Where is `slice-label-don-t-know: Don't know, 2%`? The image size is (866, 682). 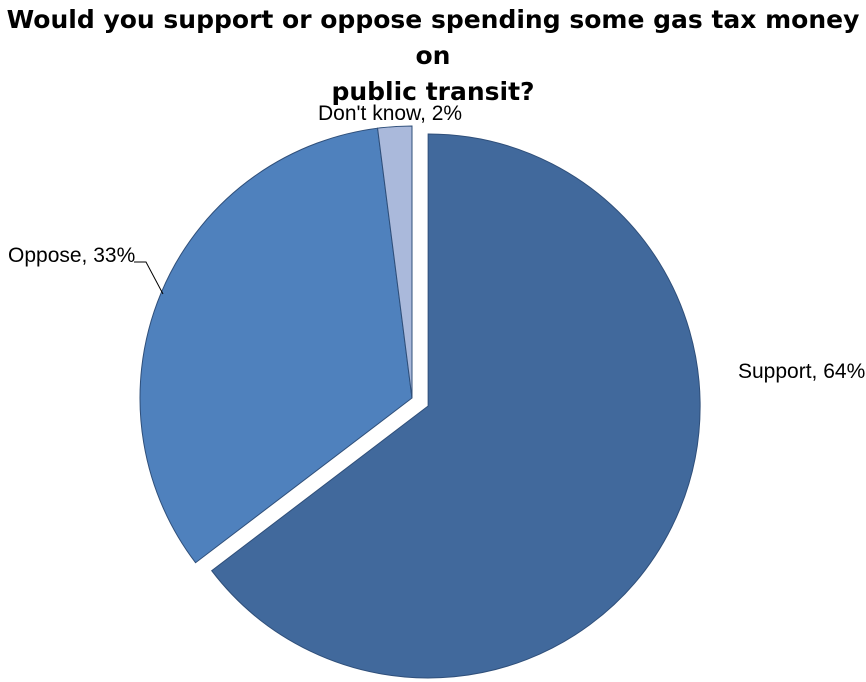 slice-label-don-t-know: Don't know, 2% is located at coordinates (390, 113).